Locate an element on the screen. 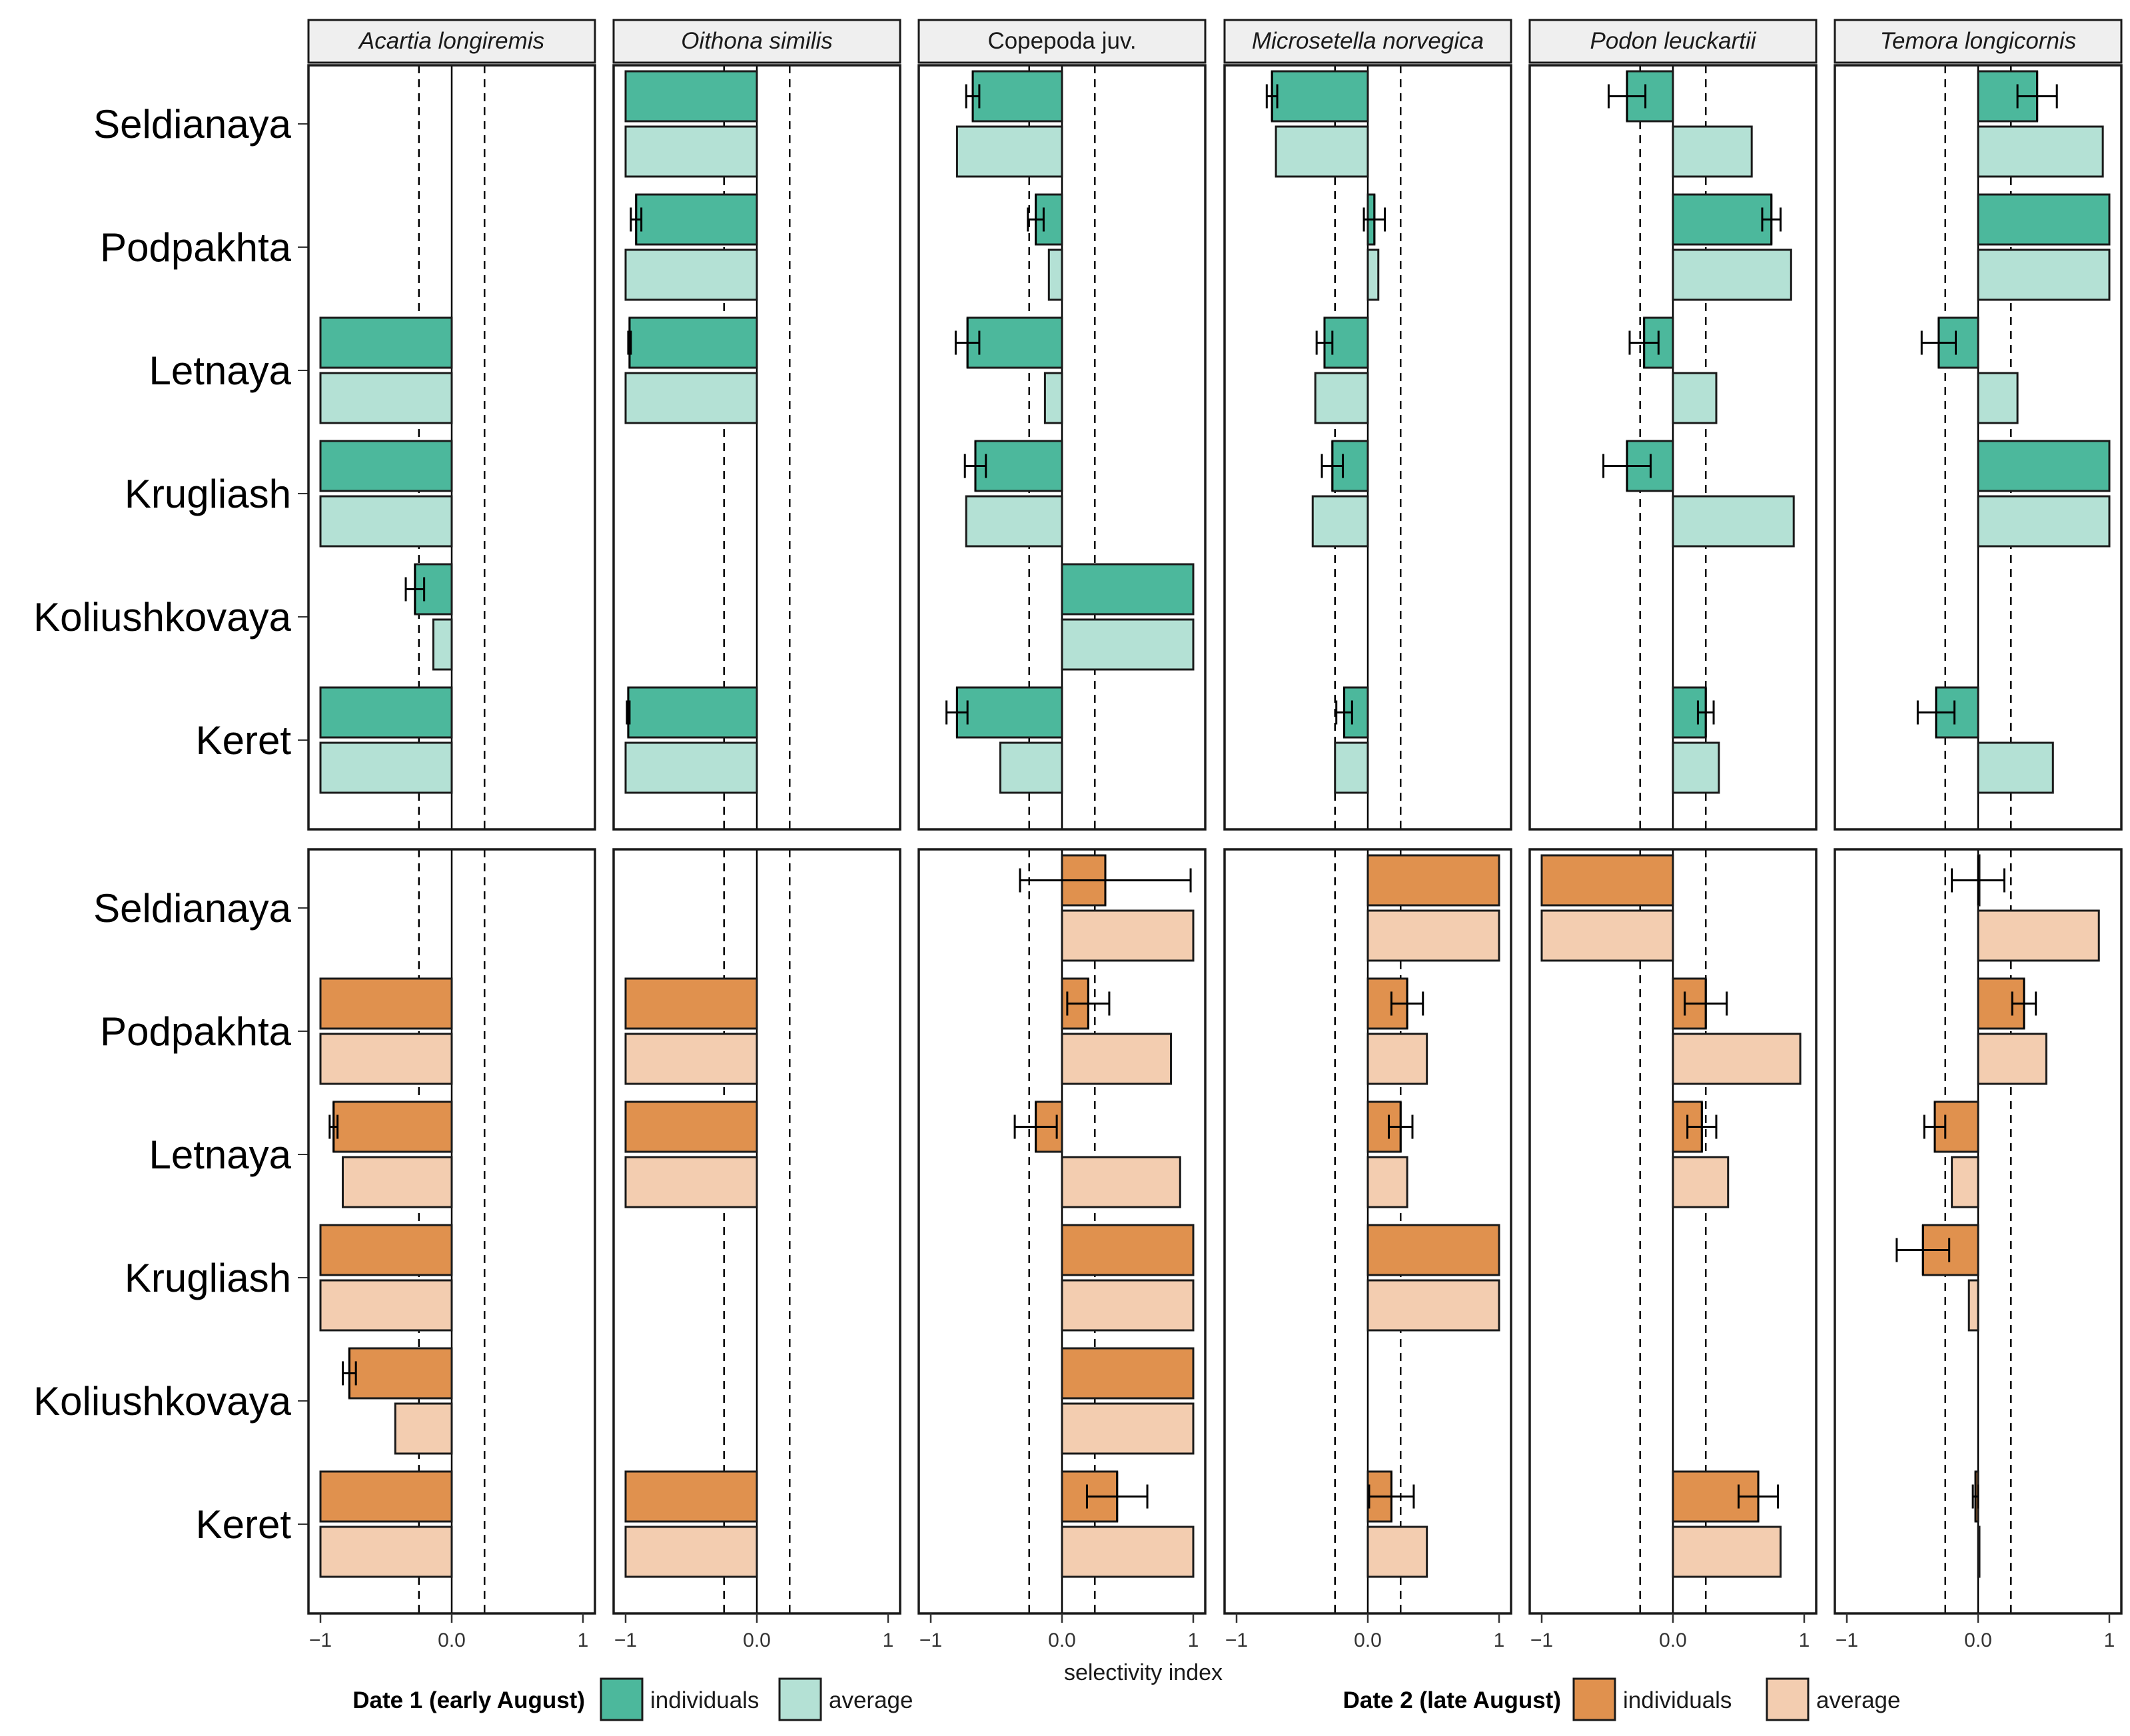  panel-microsetella-norvegica-row-1: Microsetella norvegica is located at coordinates (1367, 425).